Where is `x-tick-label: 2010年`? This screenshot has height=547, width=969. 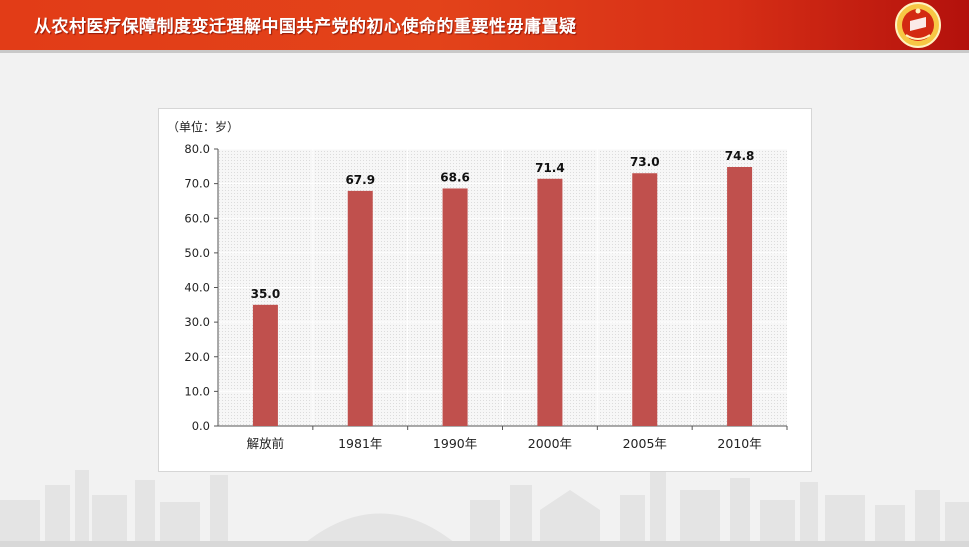 x-tick-label: 2010年 is located at coordinates (739, 443).